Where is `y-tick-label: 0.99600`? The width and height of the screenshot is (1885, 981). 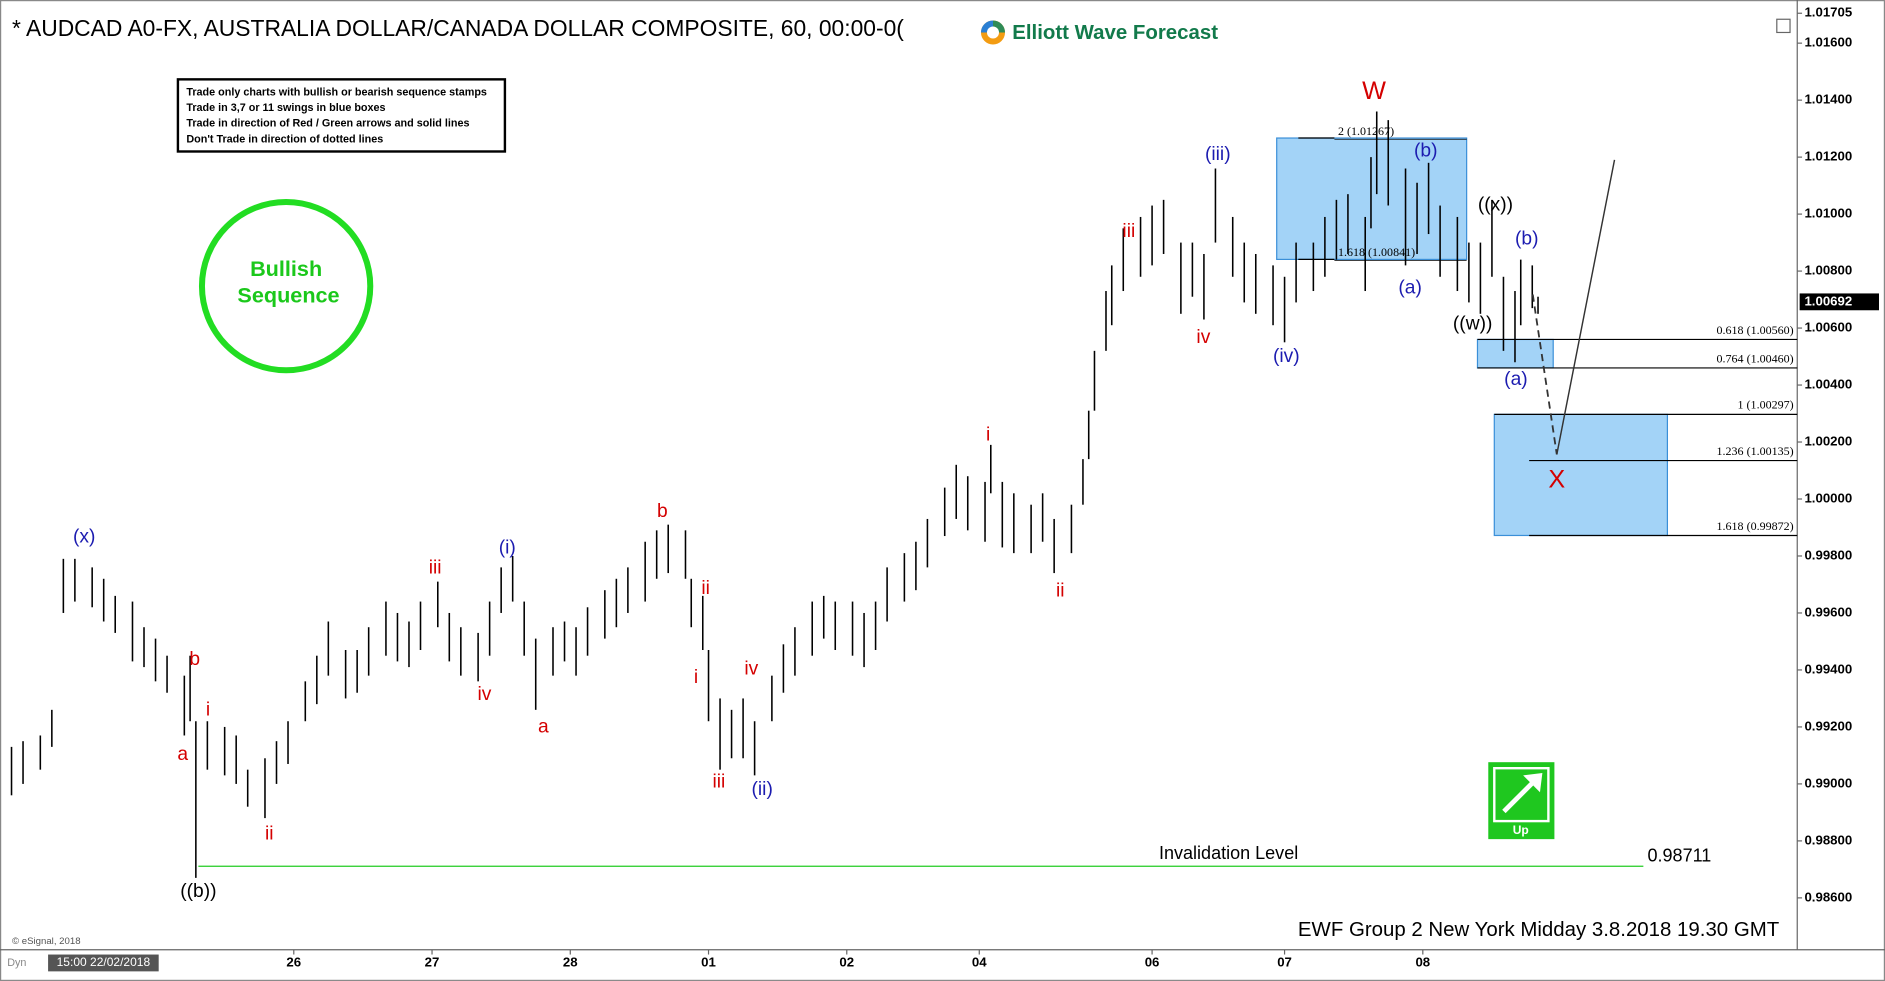
y-tick-label: 0.99600 is located at coordinates (1828, 611).